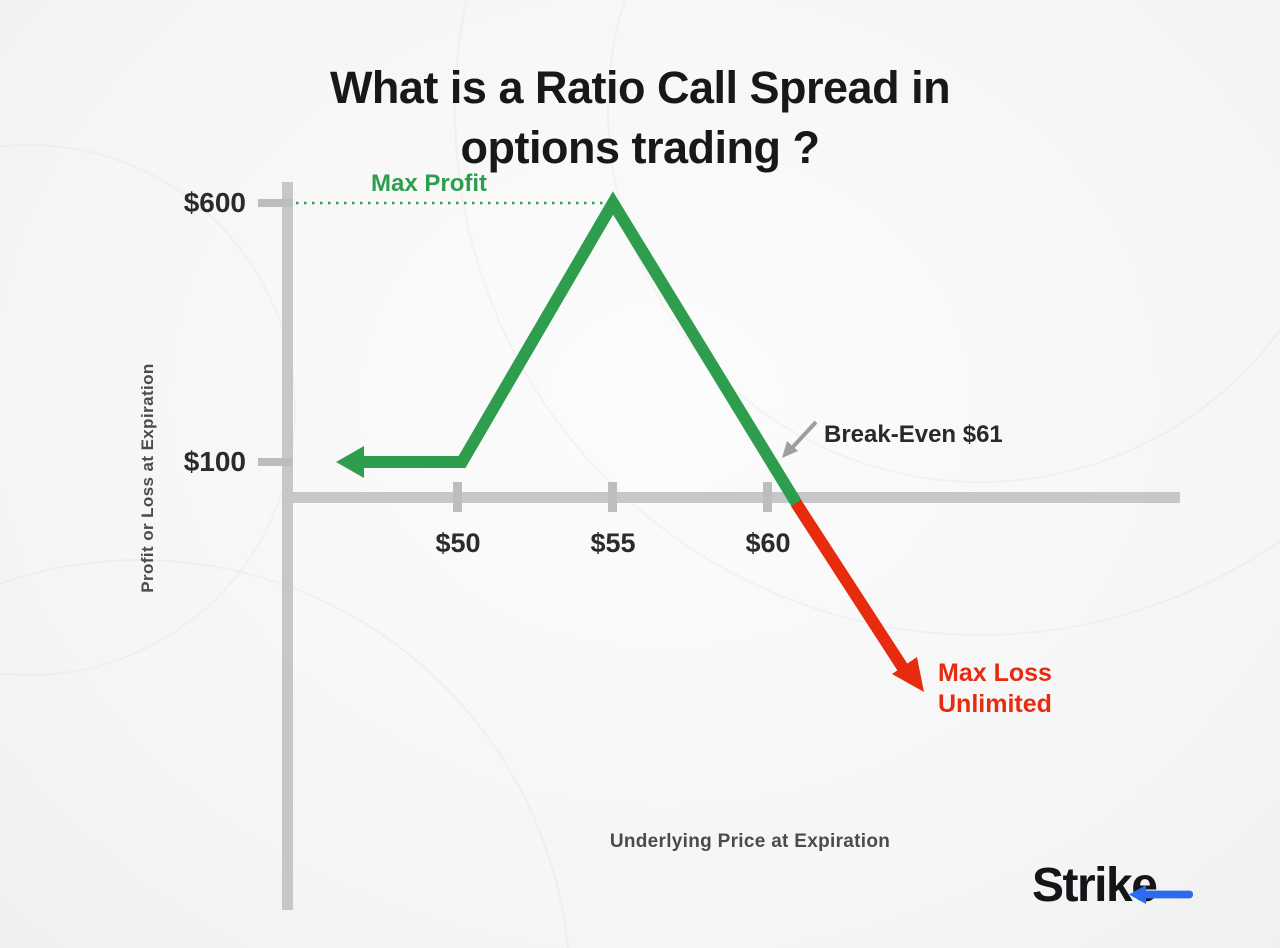 Image resolution: width=1280 pixels, height=948 pixels. What do you see at coordinates (458, 543) in the screenshot?
I see `x-tick-label-50: $50` at bounding box center [458, 543].